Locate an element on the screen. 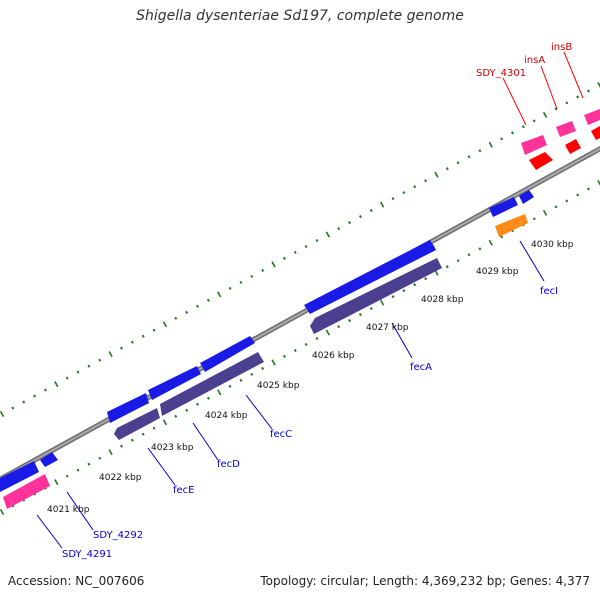 This screenshot has width=600, height=600. kbp-label: 4030 kbp is located at coordinates (552, 245).